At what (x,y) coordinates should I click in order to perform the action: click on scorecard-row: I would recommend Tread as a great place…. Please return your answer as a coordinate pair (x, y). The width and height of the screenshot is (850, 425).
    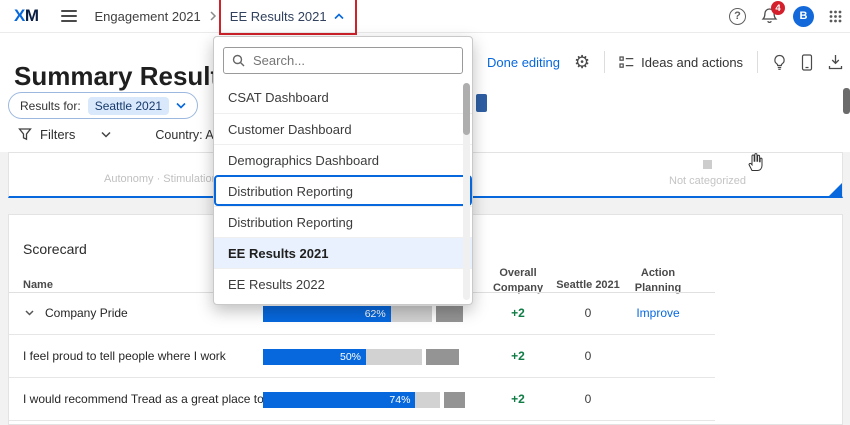
    Looking at the image, I should click on (362, 399).